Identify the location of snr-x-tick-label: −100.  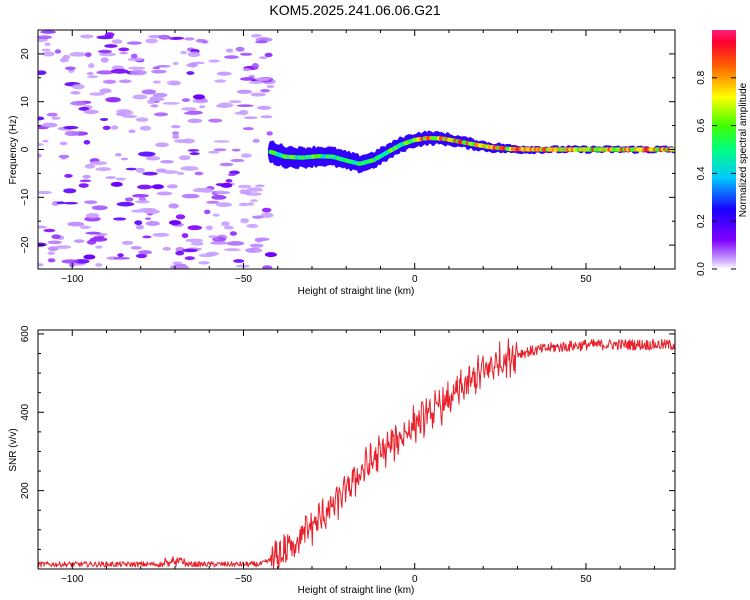
(72, 579).